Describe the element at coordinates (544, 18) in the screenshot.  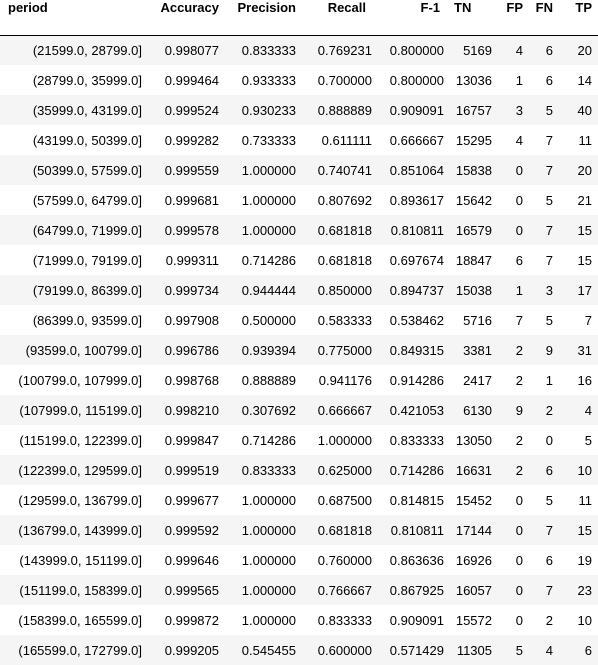
I see `column-header-fn: FN` at that location.